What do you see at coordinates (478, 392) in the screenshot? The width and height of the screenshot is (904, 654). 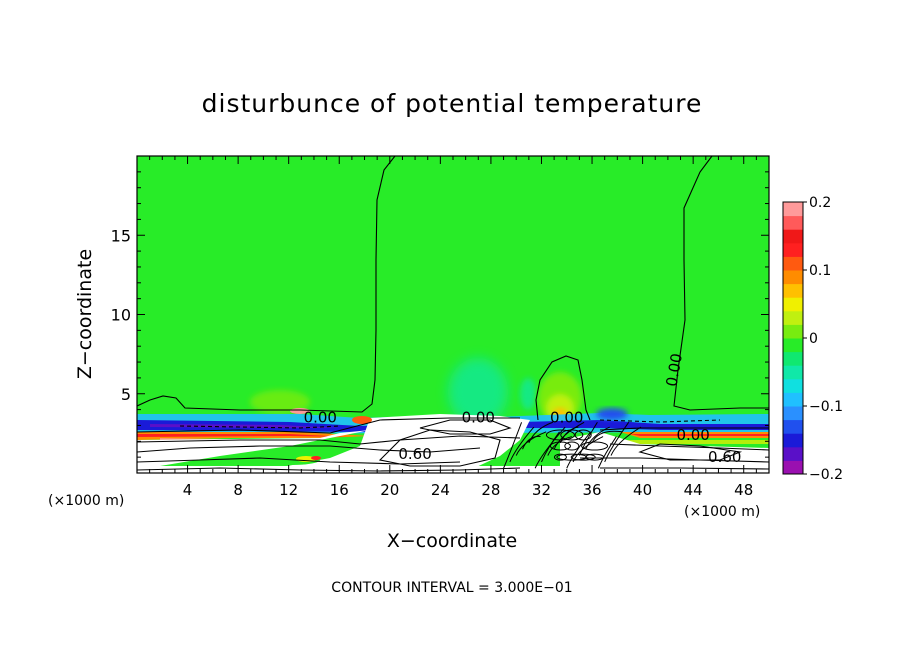 I see `field-patch-cyan-mid` at bounding box center [478, 392].